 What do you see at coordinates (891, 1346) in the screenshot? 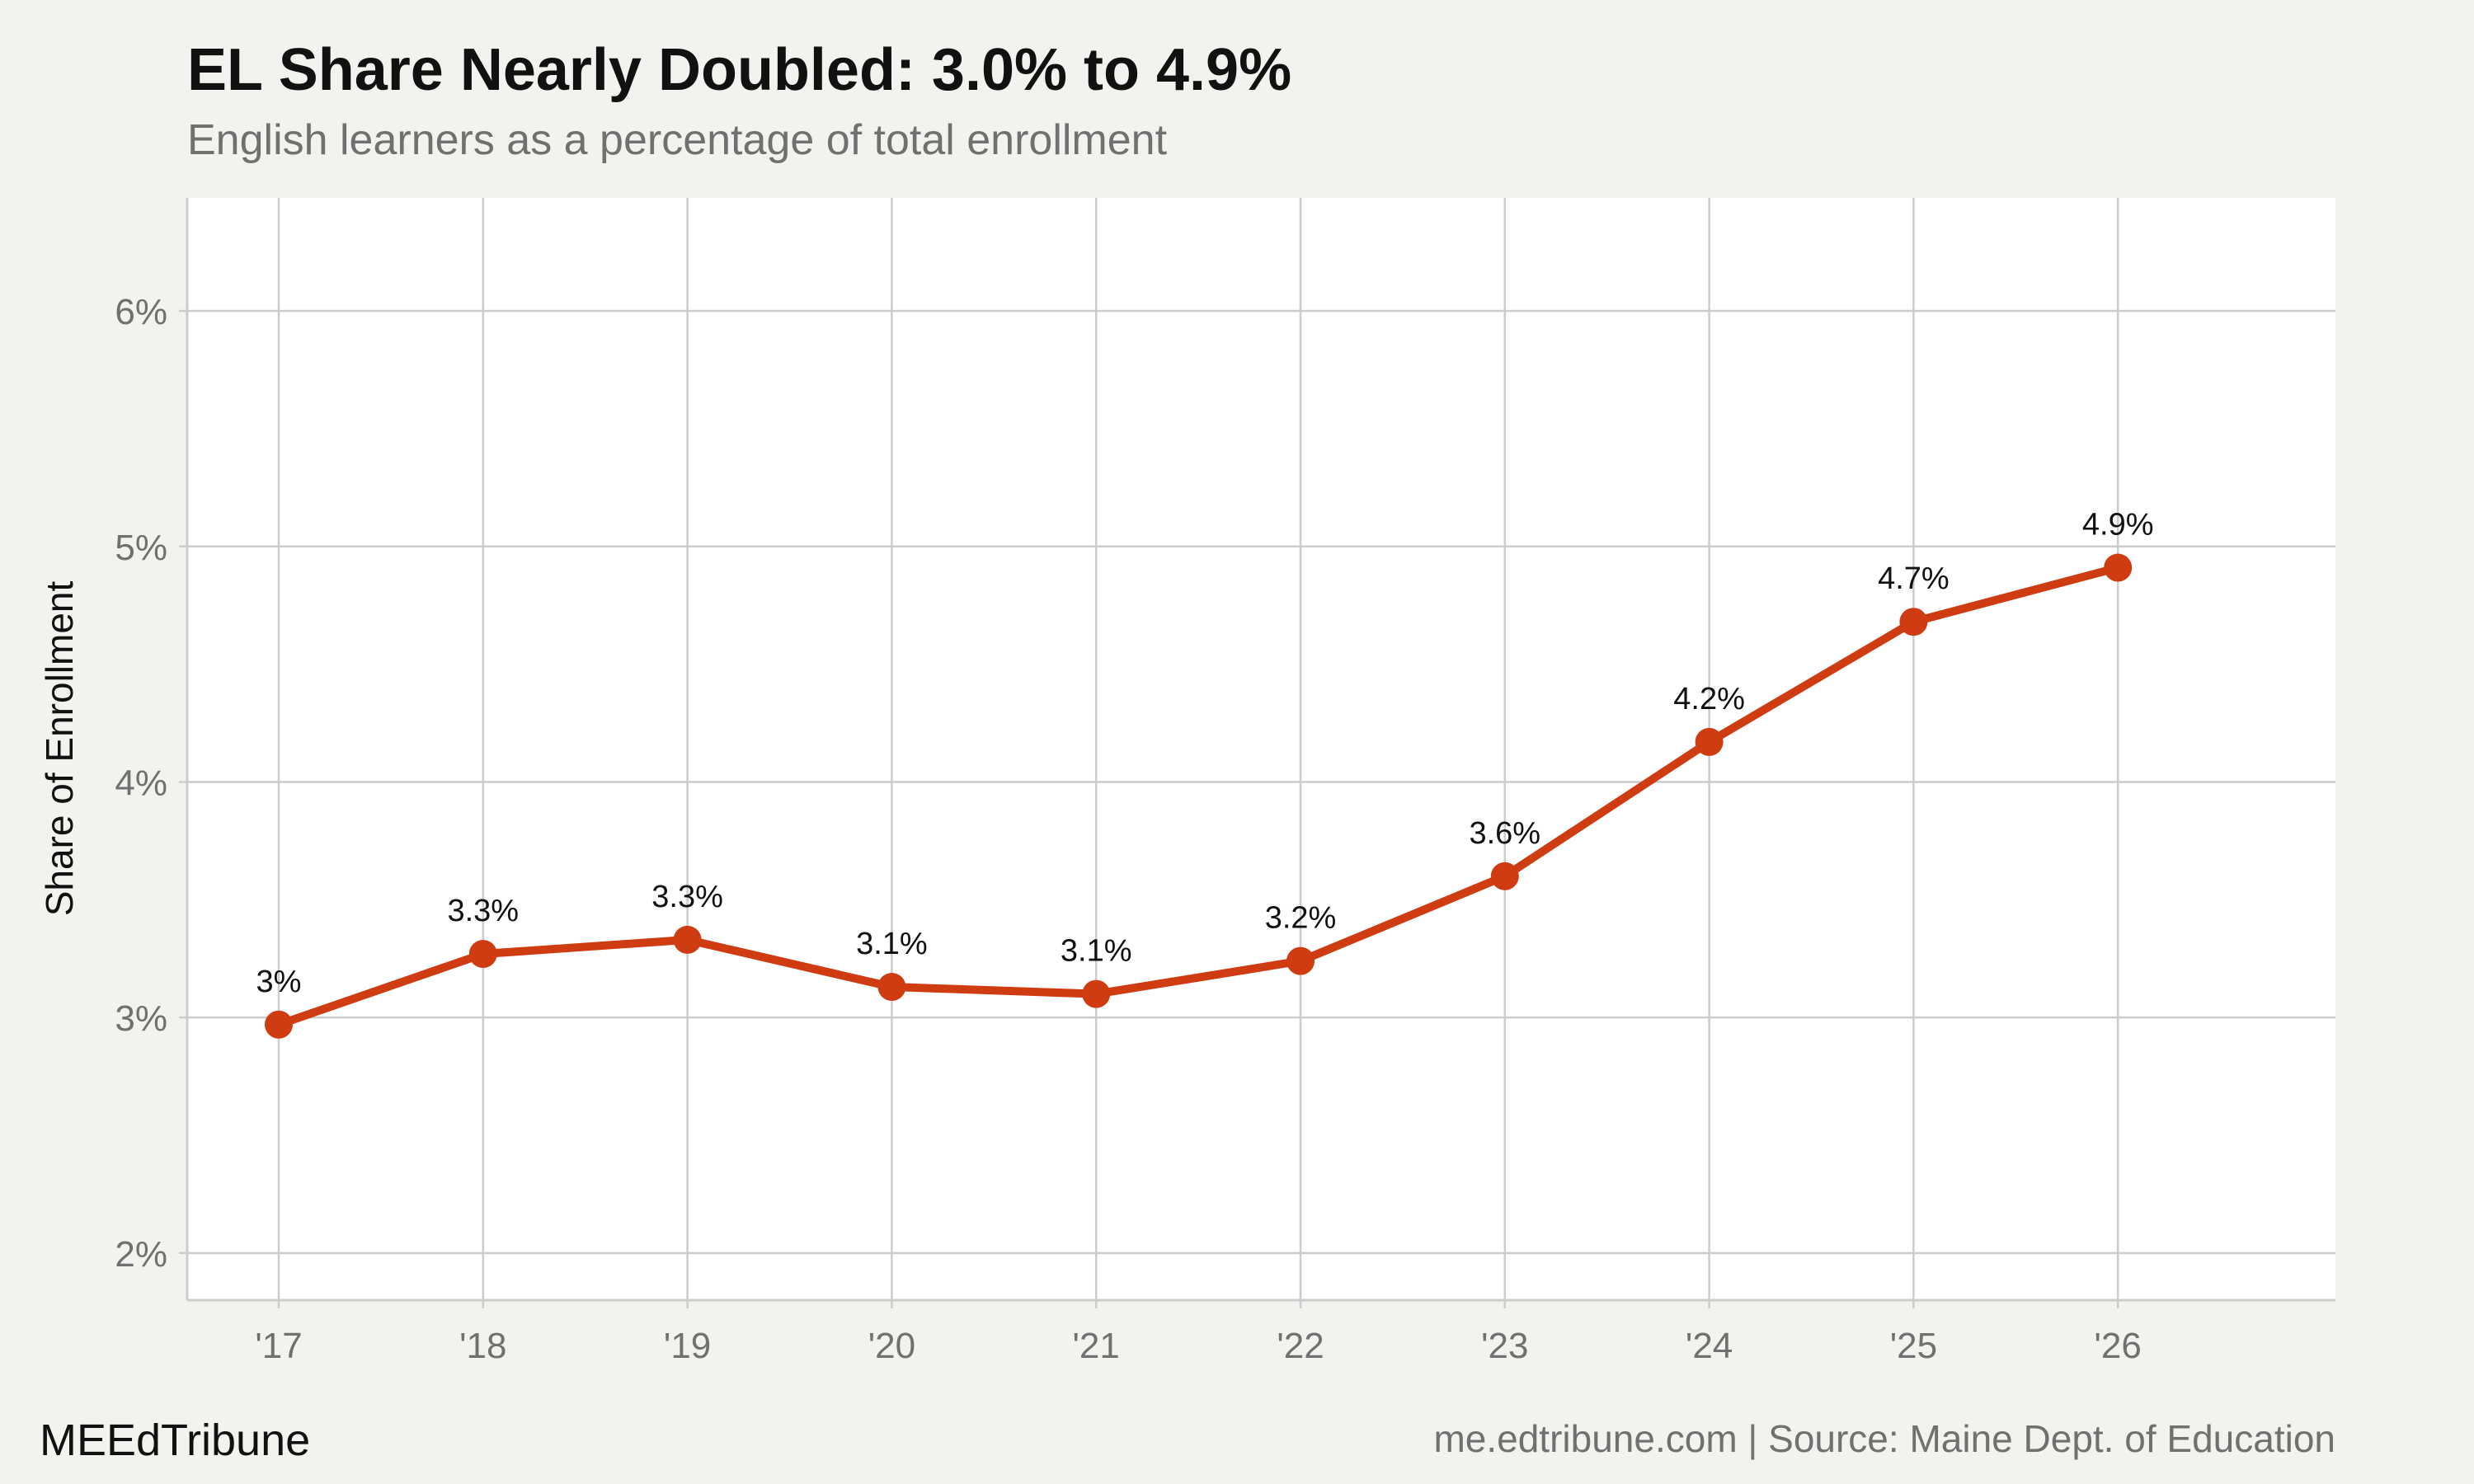
I see `x-tick-label: '20` at bounding box center [891, 1346].